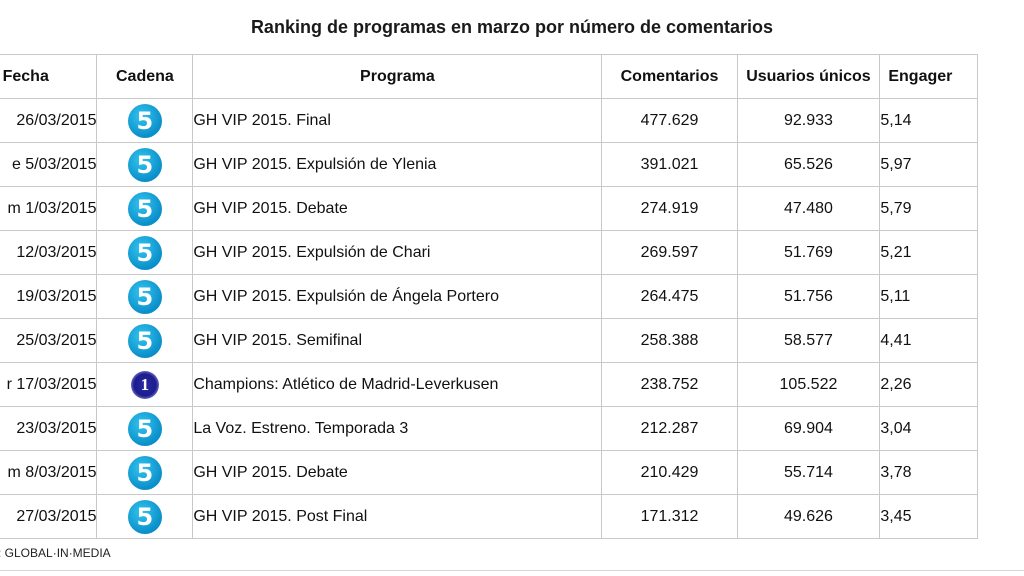 The height and width of the screenshot is (576, 1024). What do you see at coordinates (928, 340) in the screenshot?
I see `cell-engagement: 4,41` at bounding box center [928, 340].